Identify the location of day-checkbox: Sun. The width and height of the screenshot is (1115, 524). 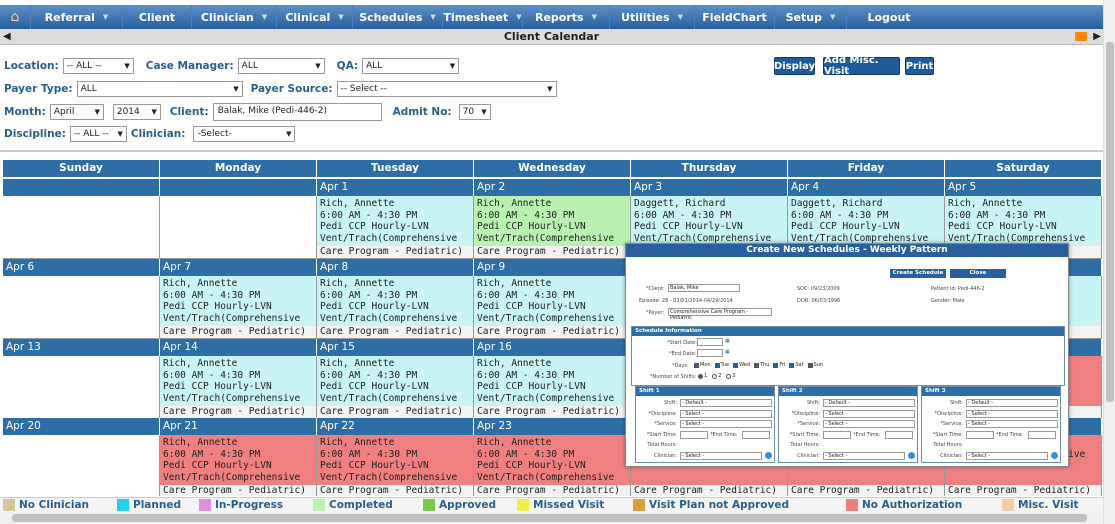
(815, 365).